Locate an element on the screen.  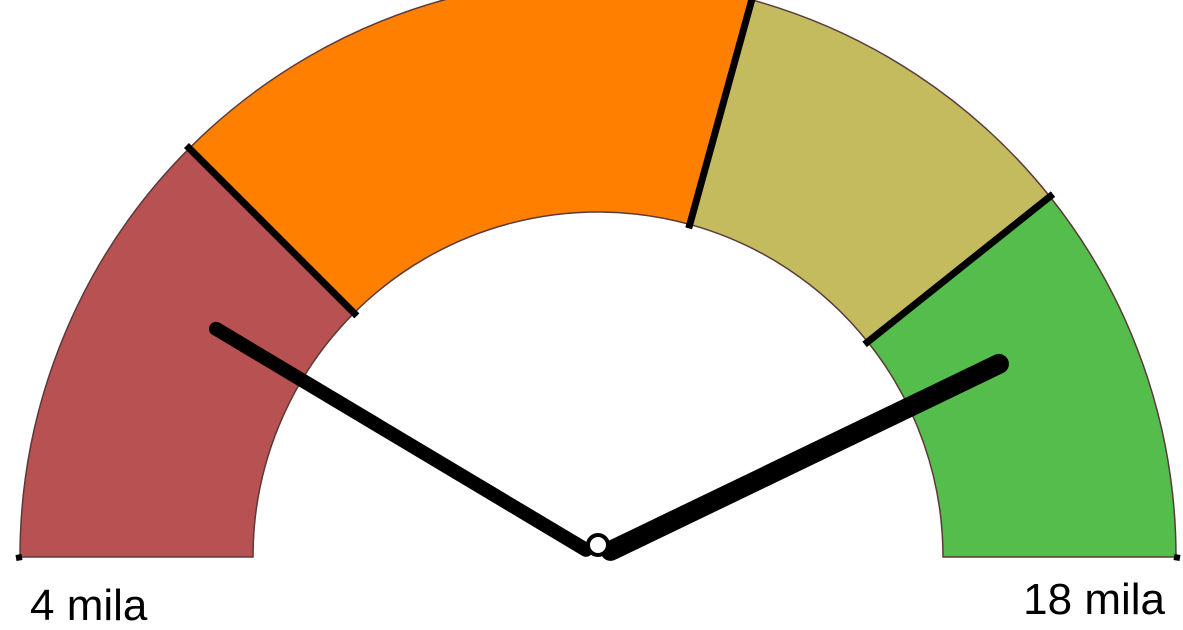
tick-label: 4 mila is located at coordinates (89, 605).